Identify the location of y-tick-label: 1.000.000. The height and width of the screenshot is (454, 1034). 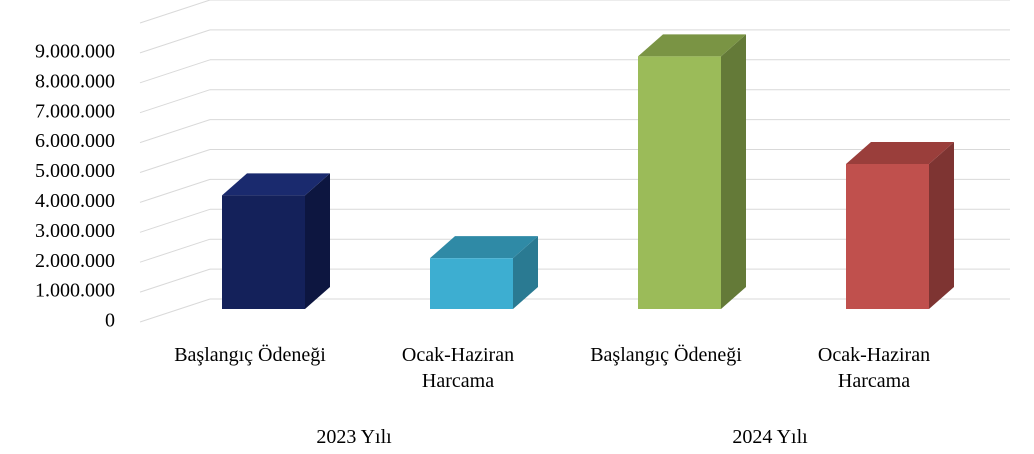
(75, 291).